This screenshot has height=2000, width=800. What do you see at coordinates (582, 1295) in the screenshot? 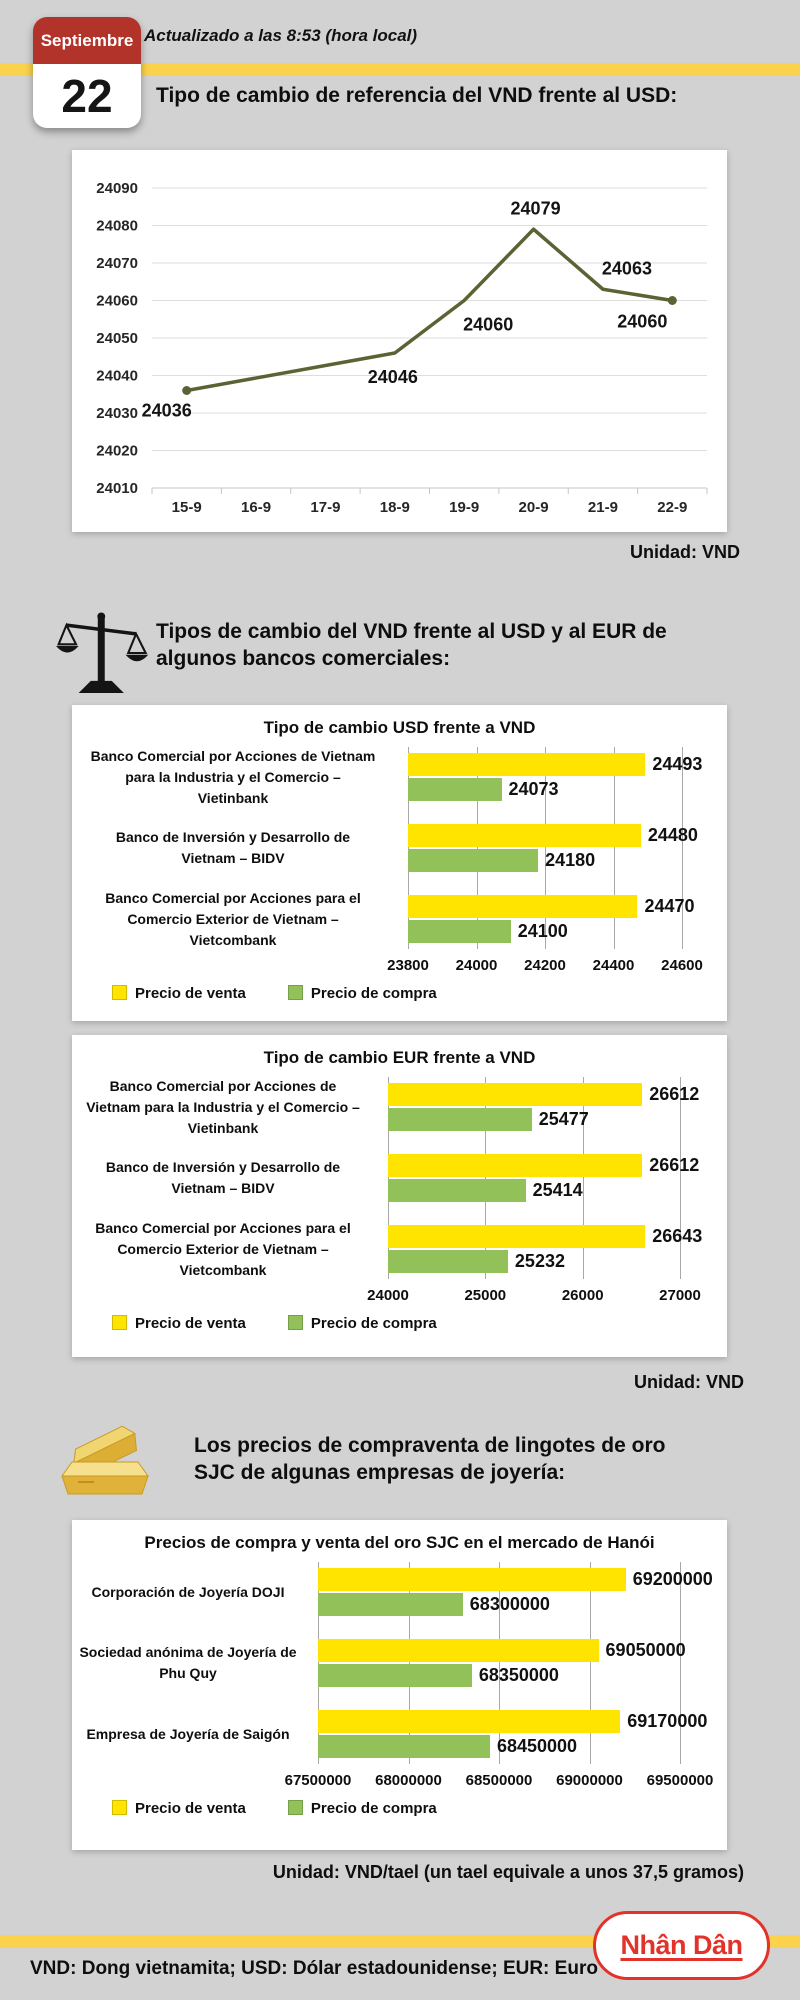
I see `axis-tick-label: 26000` at bounding box center [582, 1295].